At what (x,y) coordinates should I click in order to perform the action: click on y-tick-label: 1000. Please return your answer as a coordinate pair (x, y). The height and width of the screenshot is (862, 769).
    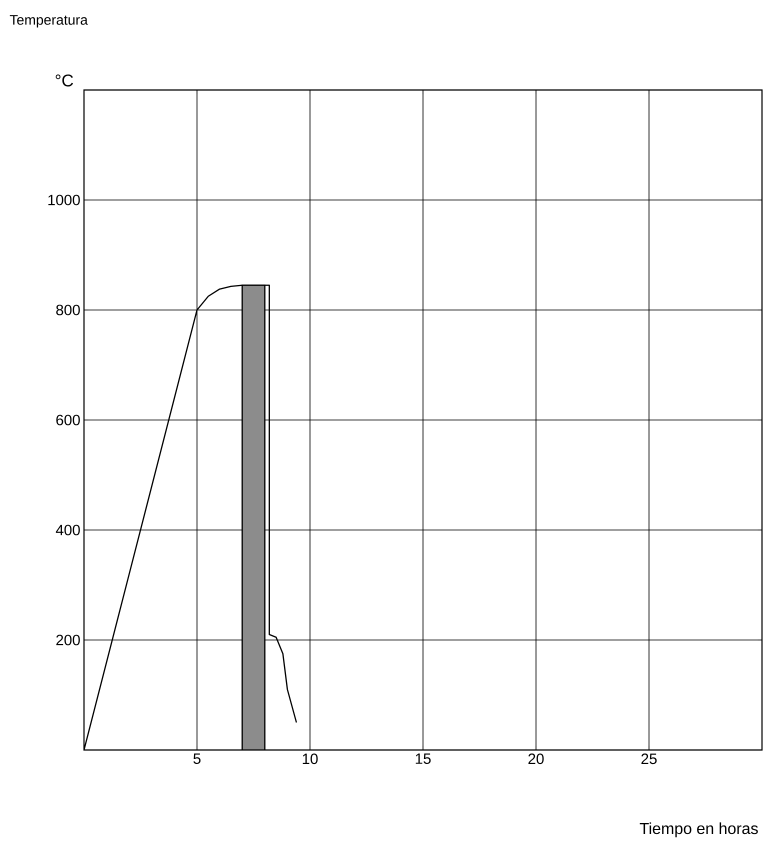
    Looking at the image, I should click on (64, 200).